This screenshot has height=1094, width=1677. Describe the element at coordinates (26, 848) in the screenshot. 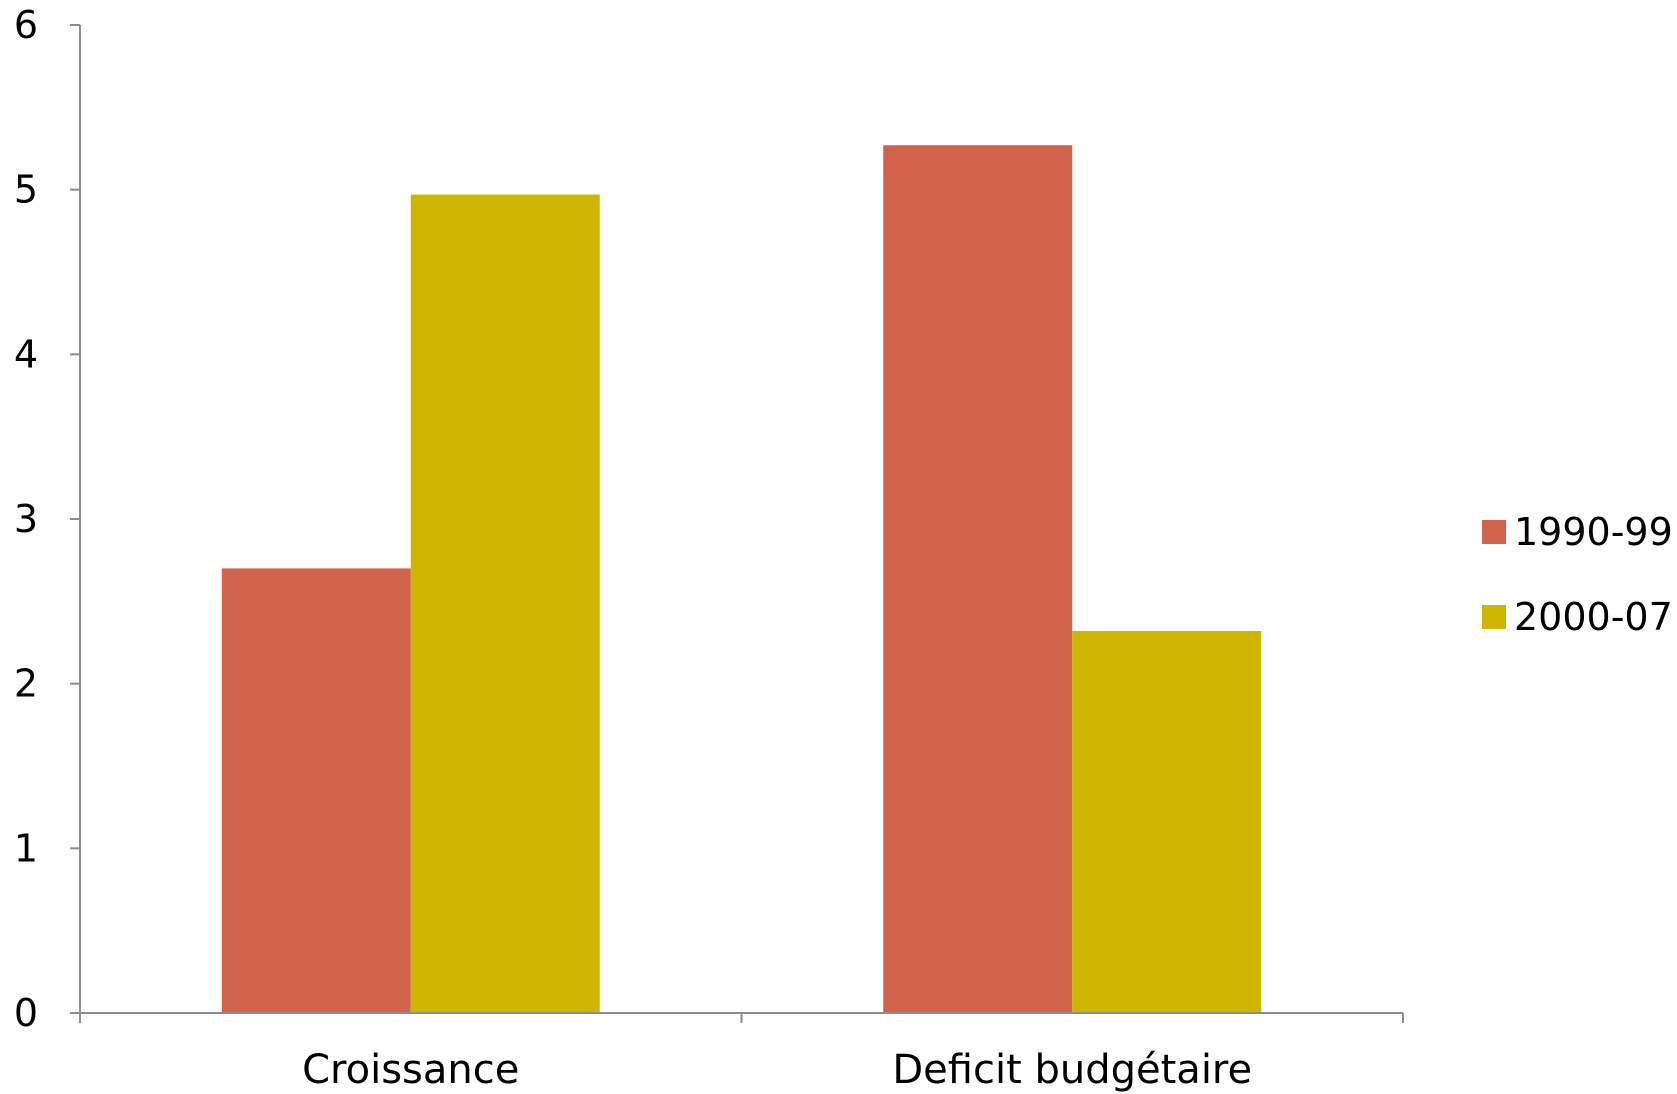

I see `y-tick-label: 1` at that location.